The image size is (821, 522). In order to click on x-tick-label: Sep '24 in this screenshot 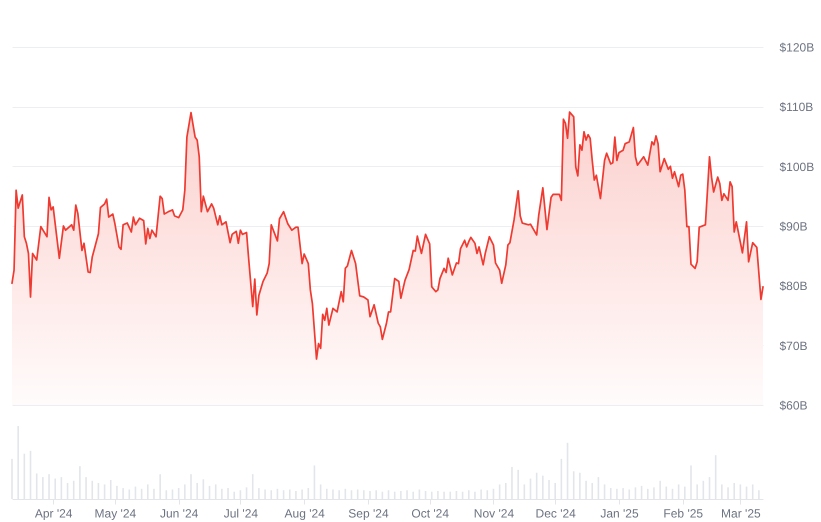, I will do `click(368, 513)`.